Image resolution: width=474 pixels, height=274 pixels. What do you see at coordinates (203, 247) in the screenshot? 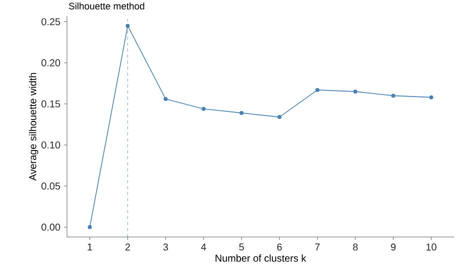
I see `x-tick-label: 4` at bounding box center [203, 247].